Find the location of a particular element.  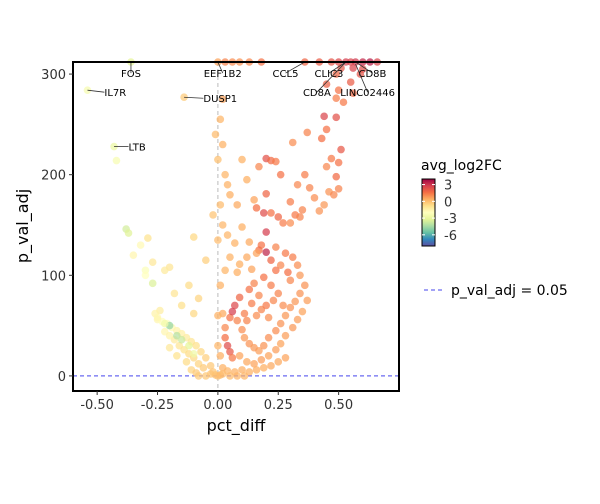

gene-label: CD8A is located at coordinates (317, 93).